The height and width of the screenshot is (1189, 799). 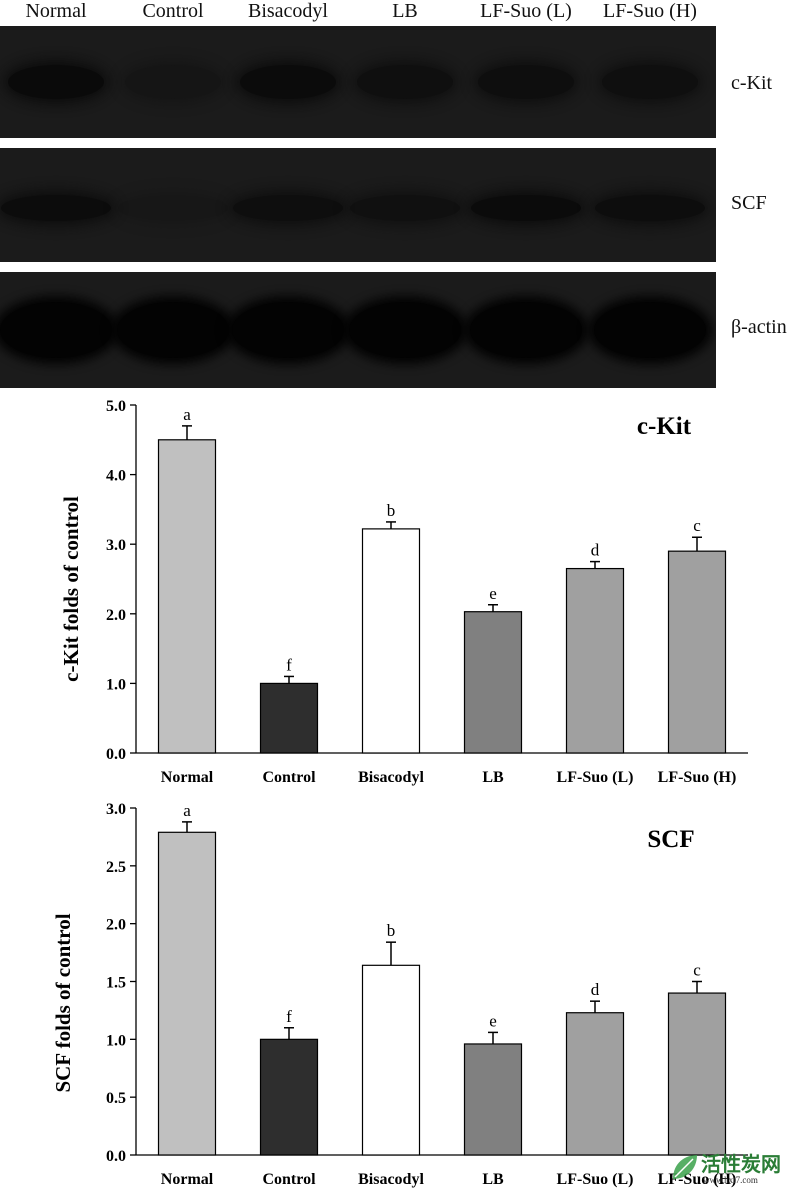 What do you see at coordinates (697, 777) in the screenshot?
I see `category-label: LF-Suo (H)` at bounding box center [697, 777].